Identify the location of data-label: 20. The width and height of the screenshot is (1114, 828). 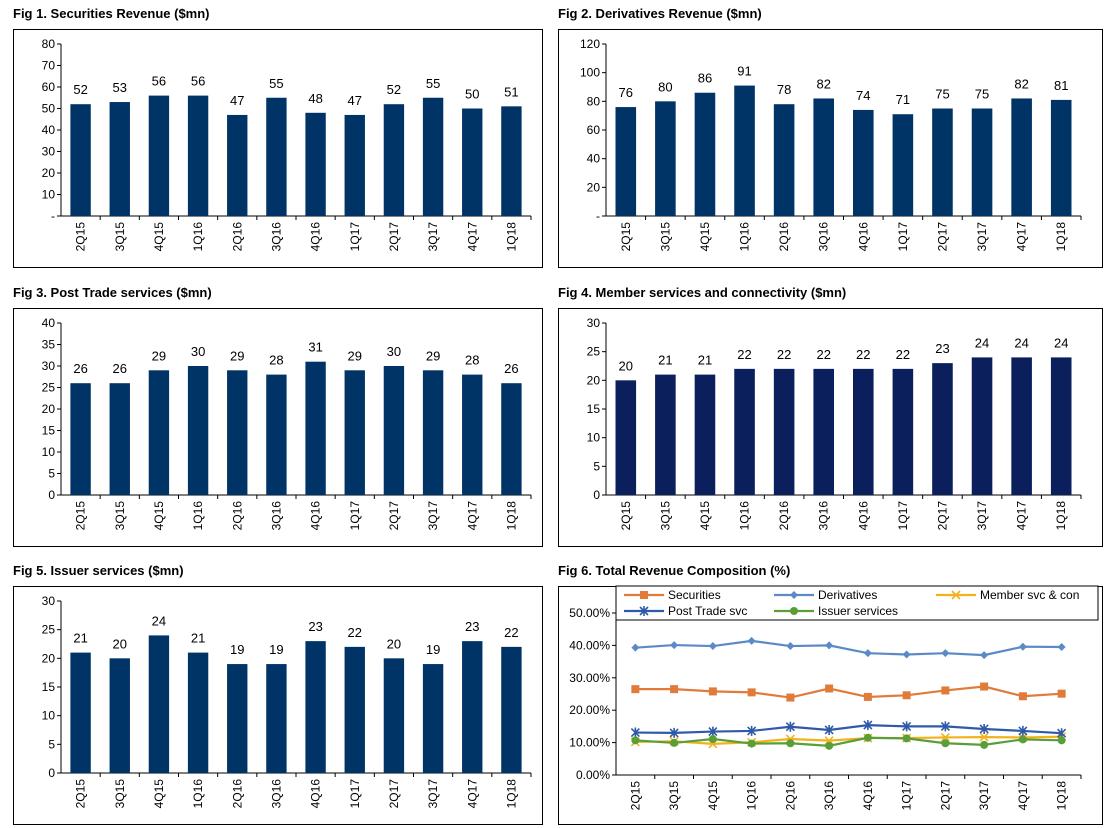
(626, 365).